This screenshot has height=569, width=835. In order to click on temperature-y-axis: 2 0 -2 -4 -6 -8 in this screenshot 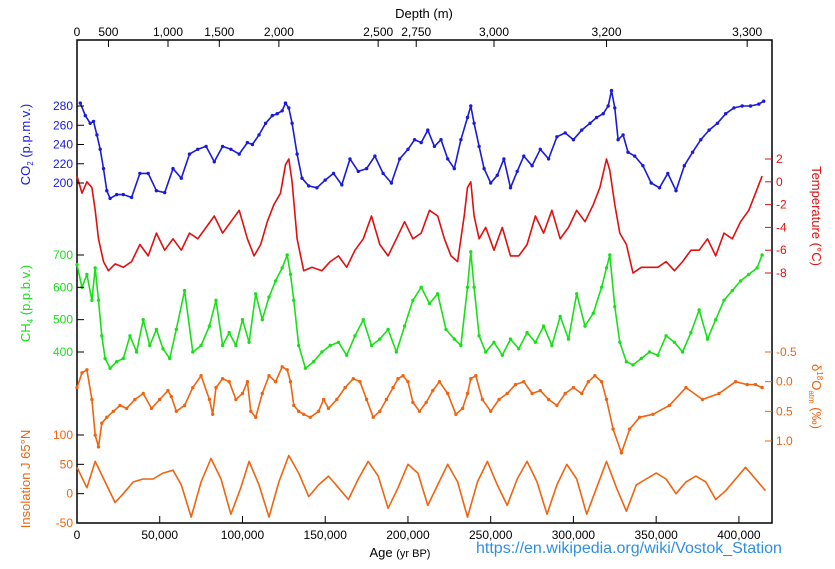, I will do `click(776, 216)`.